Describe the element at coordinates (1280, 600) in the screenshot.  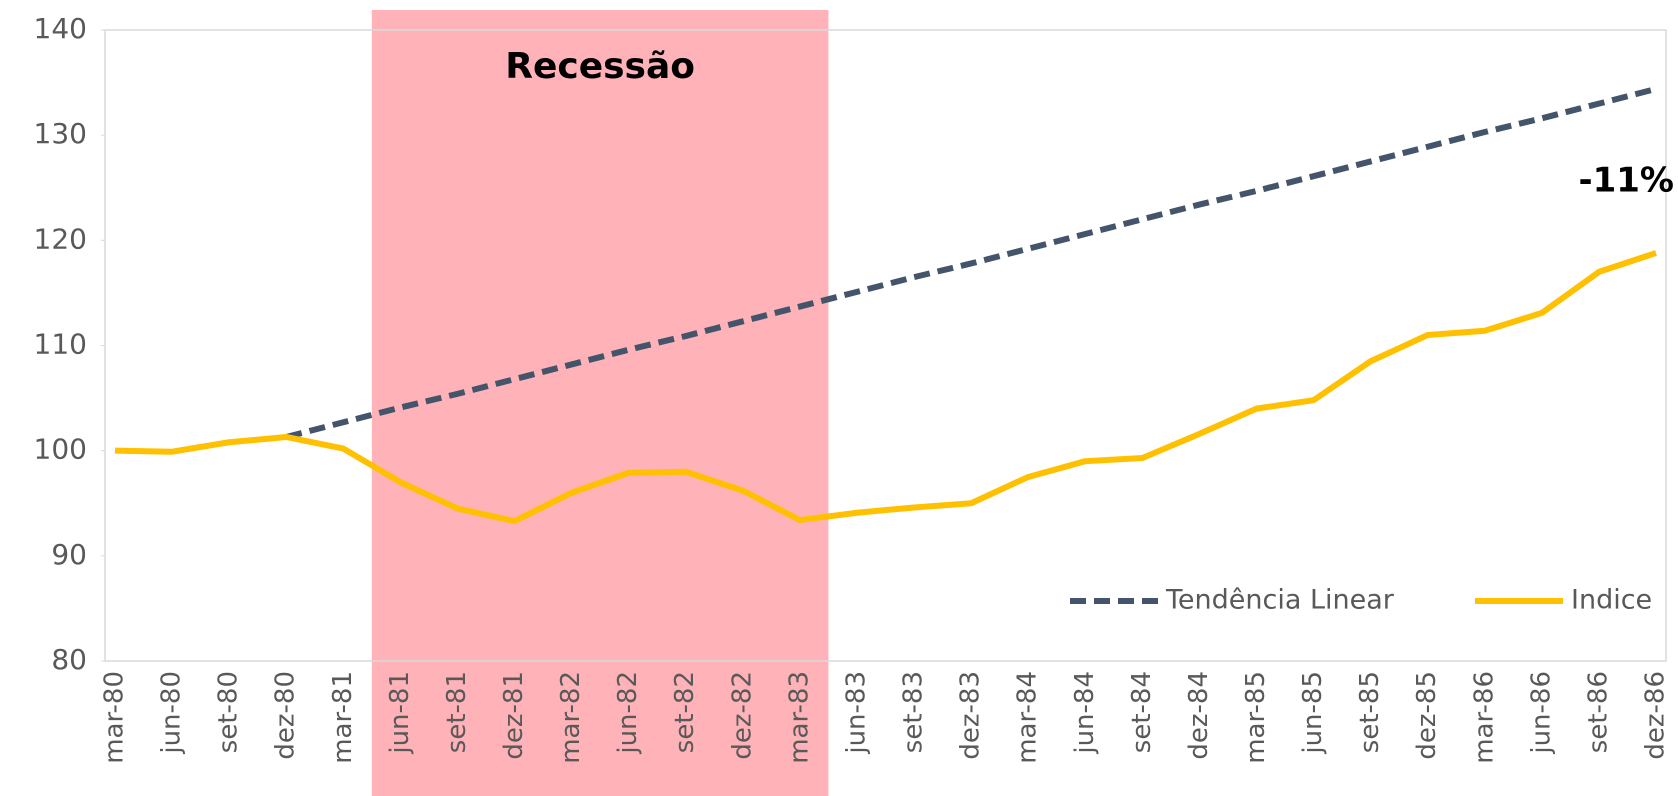
I see `legend-label: Tendência Linear` at that location.